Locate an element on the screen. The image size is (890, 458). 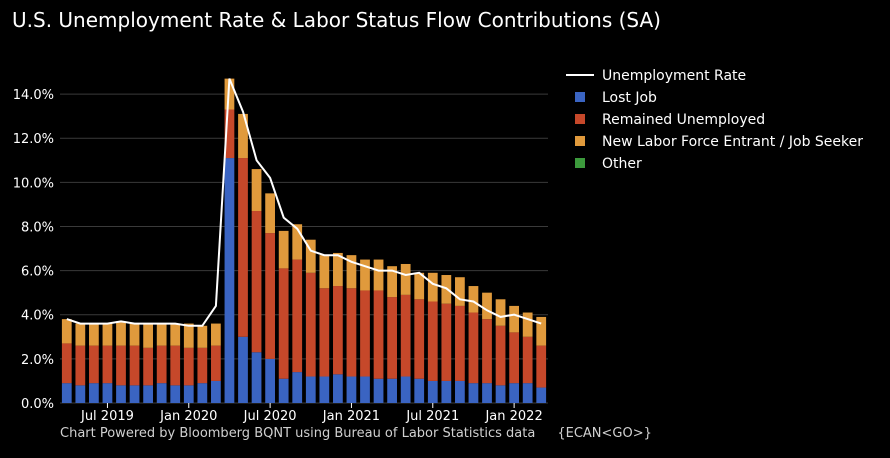
y-tick-label: 0.0% is located at coordinates (37, 404).